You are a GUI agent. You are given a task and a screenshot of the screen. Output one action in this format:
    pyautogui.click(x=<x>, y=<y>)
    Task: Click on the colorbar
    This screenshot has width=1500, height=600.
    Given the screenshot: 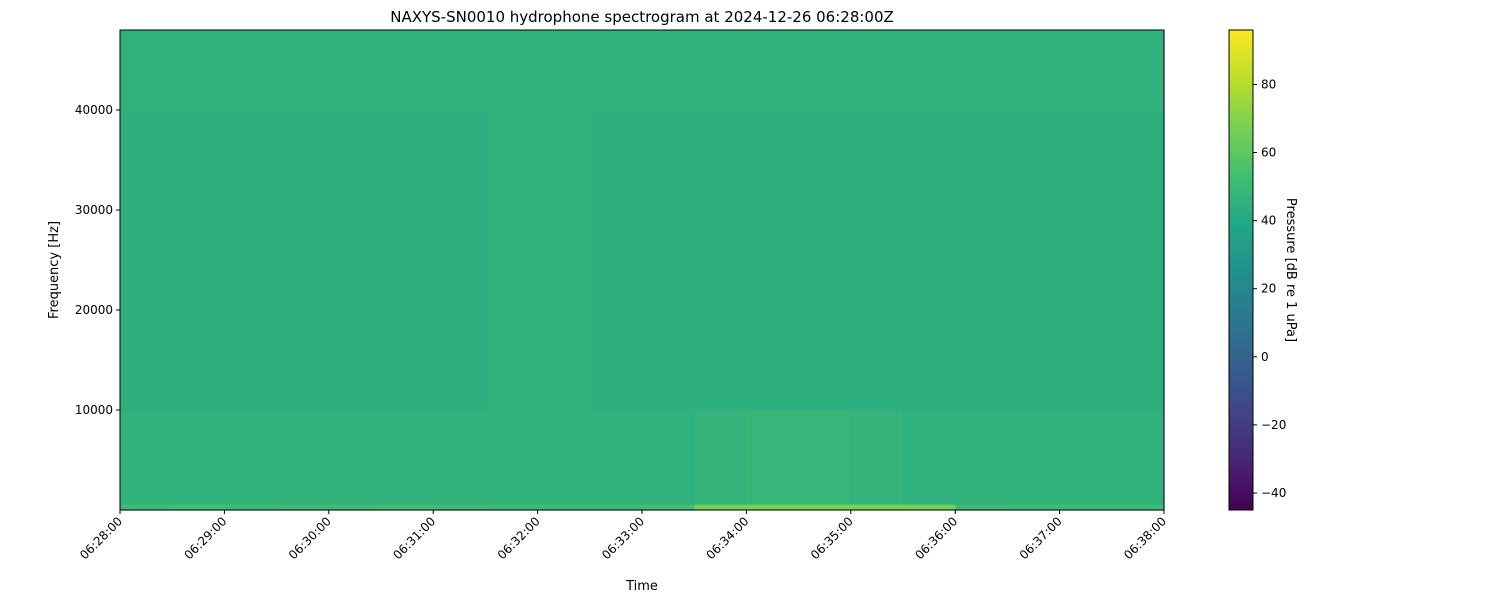 What is the action you would take?
    pyautogui.click(x=1241, y=270)
    